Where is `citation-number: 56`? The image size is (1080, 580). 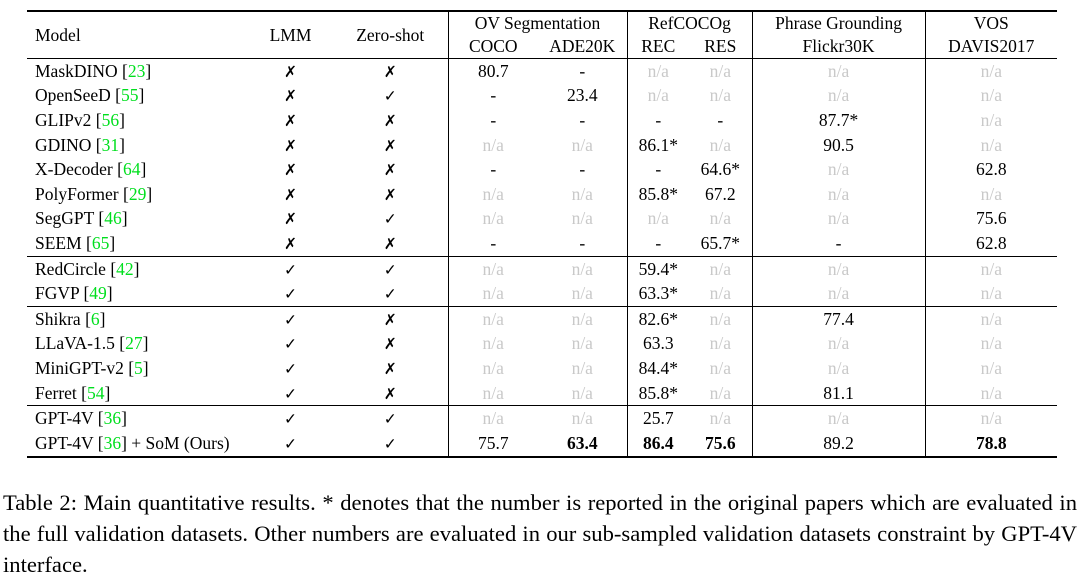 citation-number: 56 is located at coordinates (110, 119).